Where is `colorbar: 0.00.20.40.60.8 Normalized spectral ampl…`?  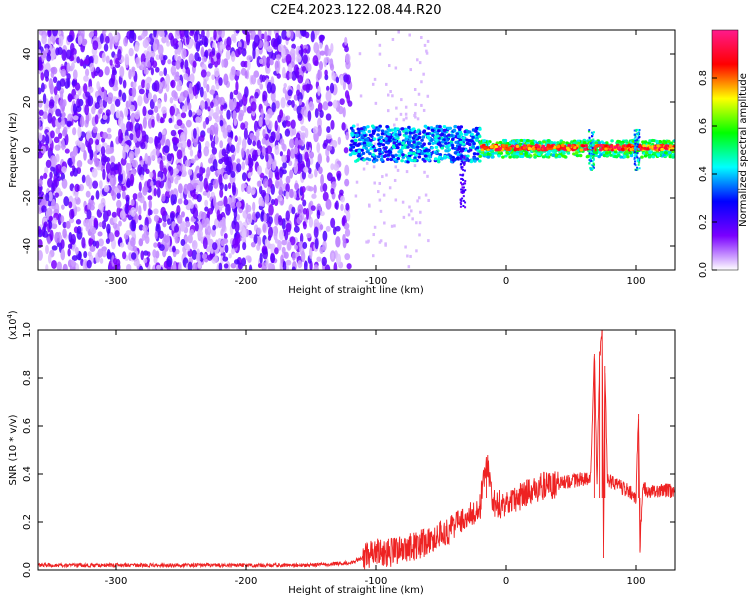 colorbar: 0.00.20.40.60.8 Normalized spectral ampl… is located at coordinates (723, 153).